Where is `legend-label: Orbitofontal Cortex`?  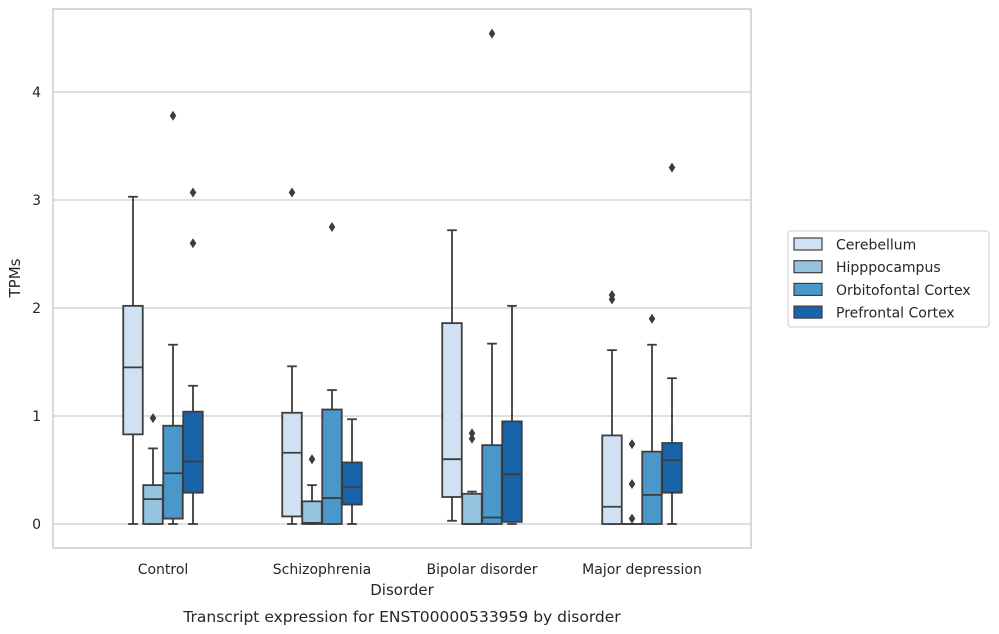
legend-label: Orbitofontal Cortex is located at coordinates (903, 291).